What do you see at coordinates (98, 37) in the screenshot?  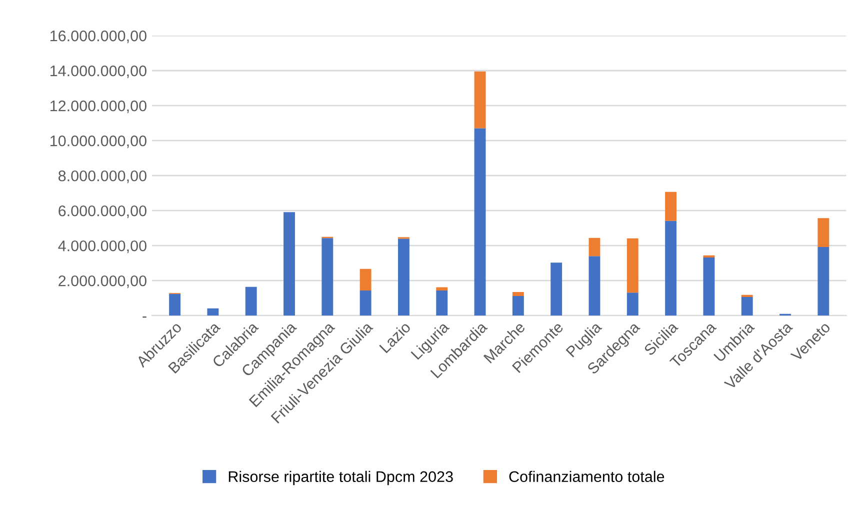 I see `y-tick-label: 16.000.000,00` at bounding box center [98, 37].